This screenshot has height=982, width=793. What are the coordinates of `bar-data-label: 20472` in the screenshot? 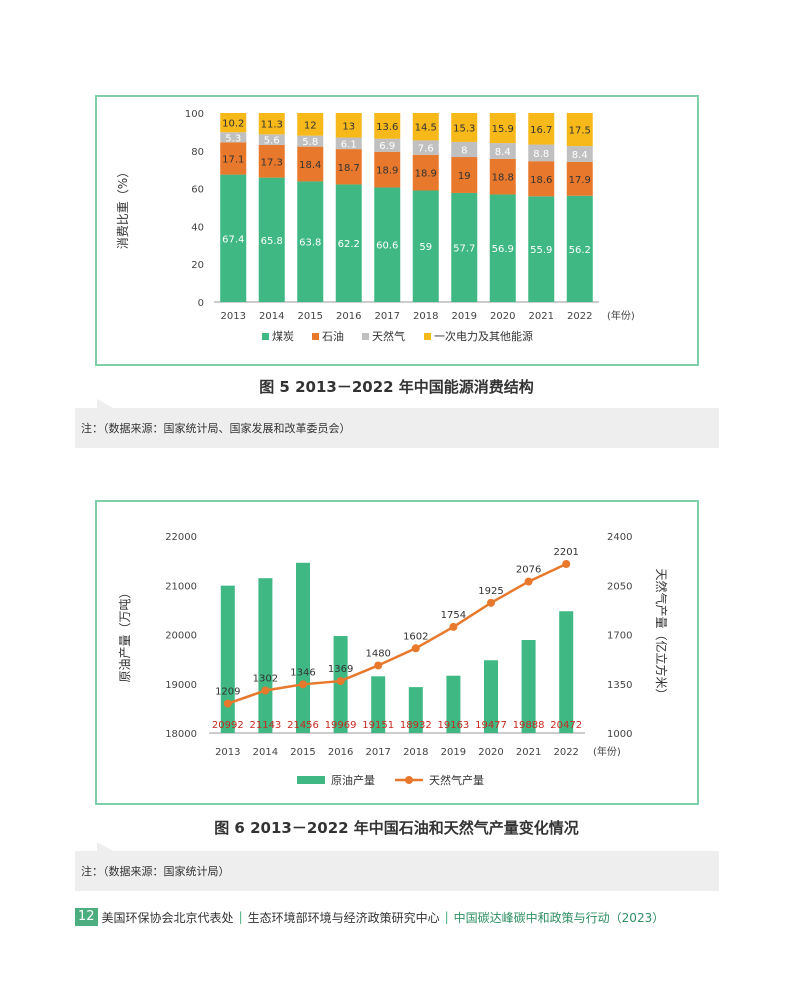 It's located at (566, 725).